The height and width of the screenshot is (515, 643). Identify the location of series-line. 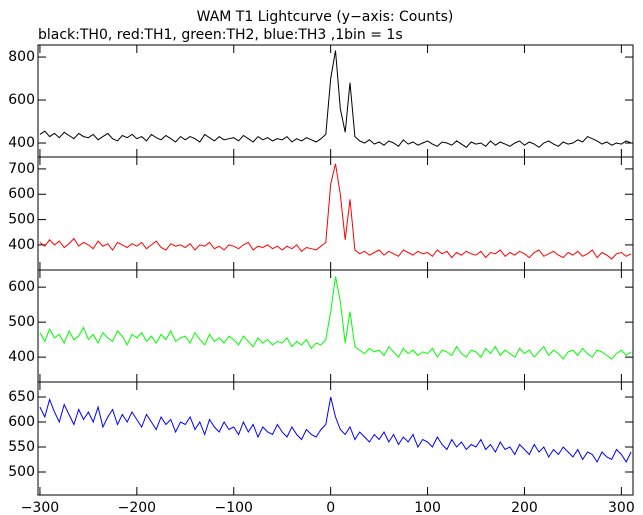
(335, 430).